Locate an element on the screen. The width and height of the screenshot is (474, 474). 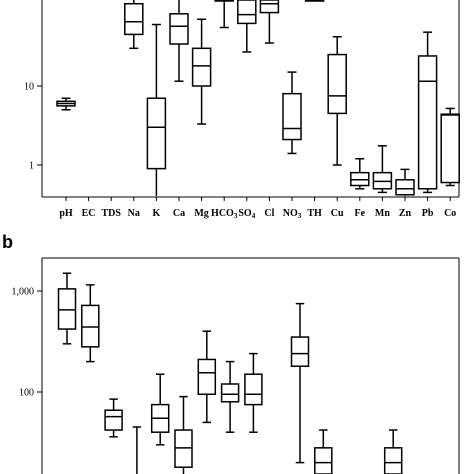
a-category-label: EC is located at coordinates (89, 213).